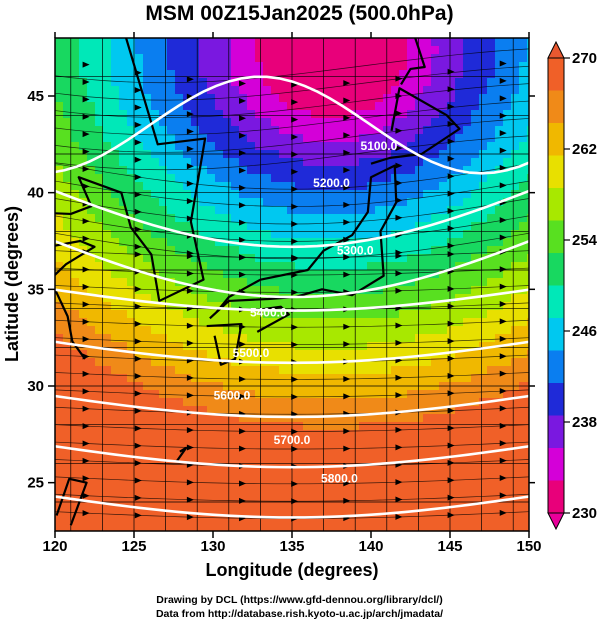  Describe the element at coordinates (212, 546) in the screenshot. I see `x-tick-label: 130` at that location.